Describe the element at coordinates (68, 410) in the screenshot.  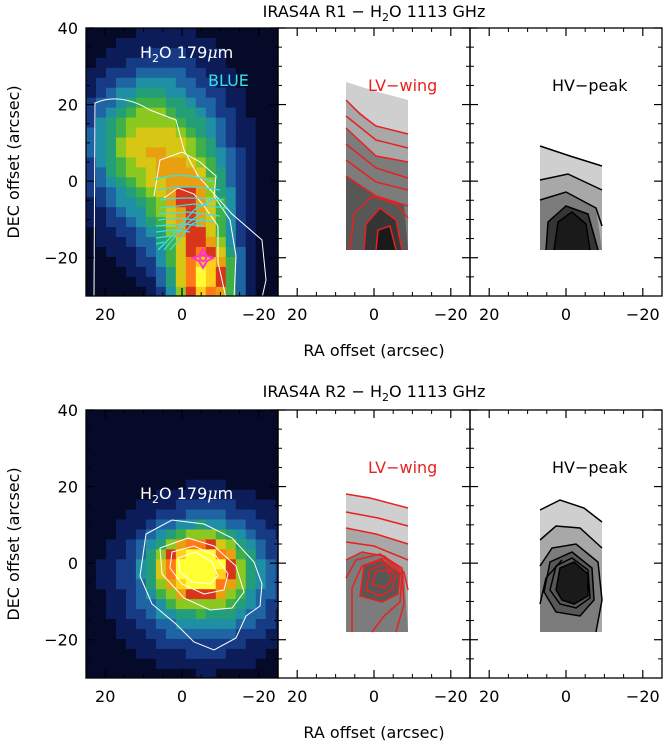
I see `y-tick-label: 40` at that location.